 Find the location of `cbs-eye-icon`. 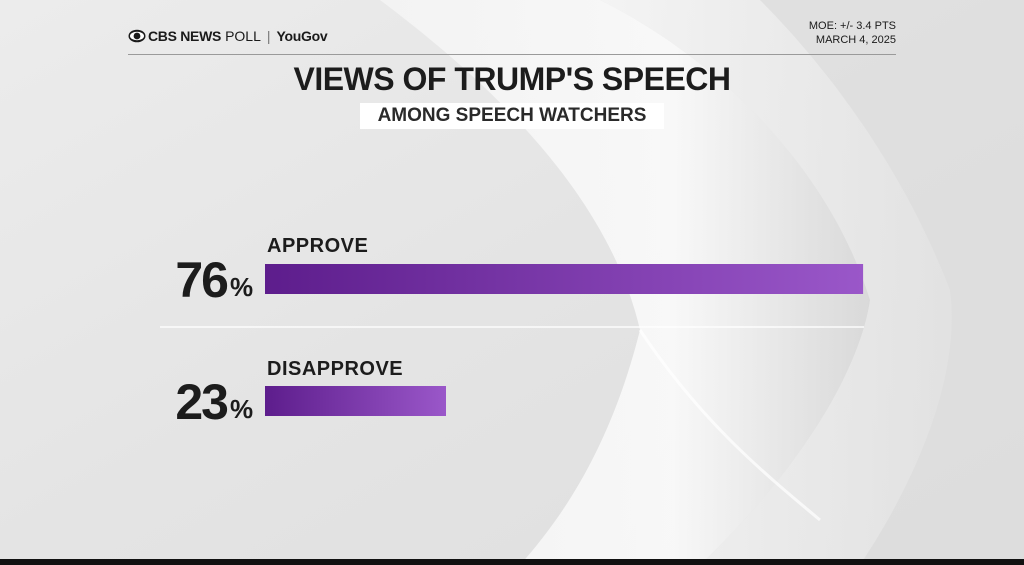

cbs-eye-icon is located at coordinates (137, 36).